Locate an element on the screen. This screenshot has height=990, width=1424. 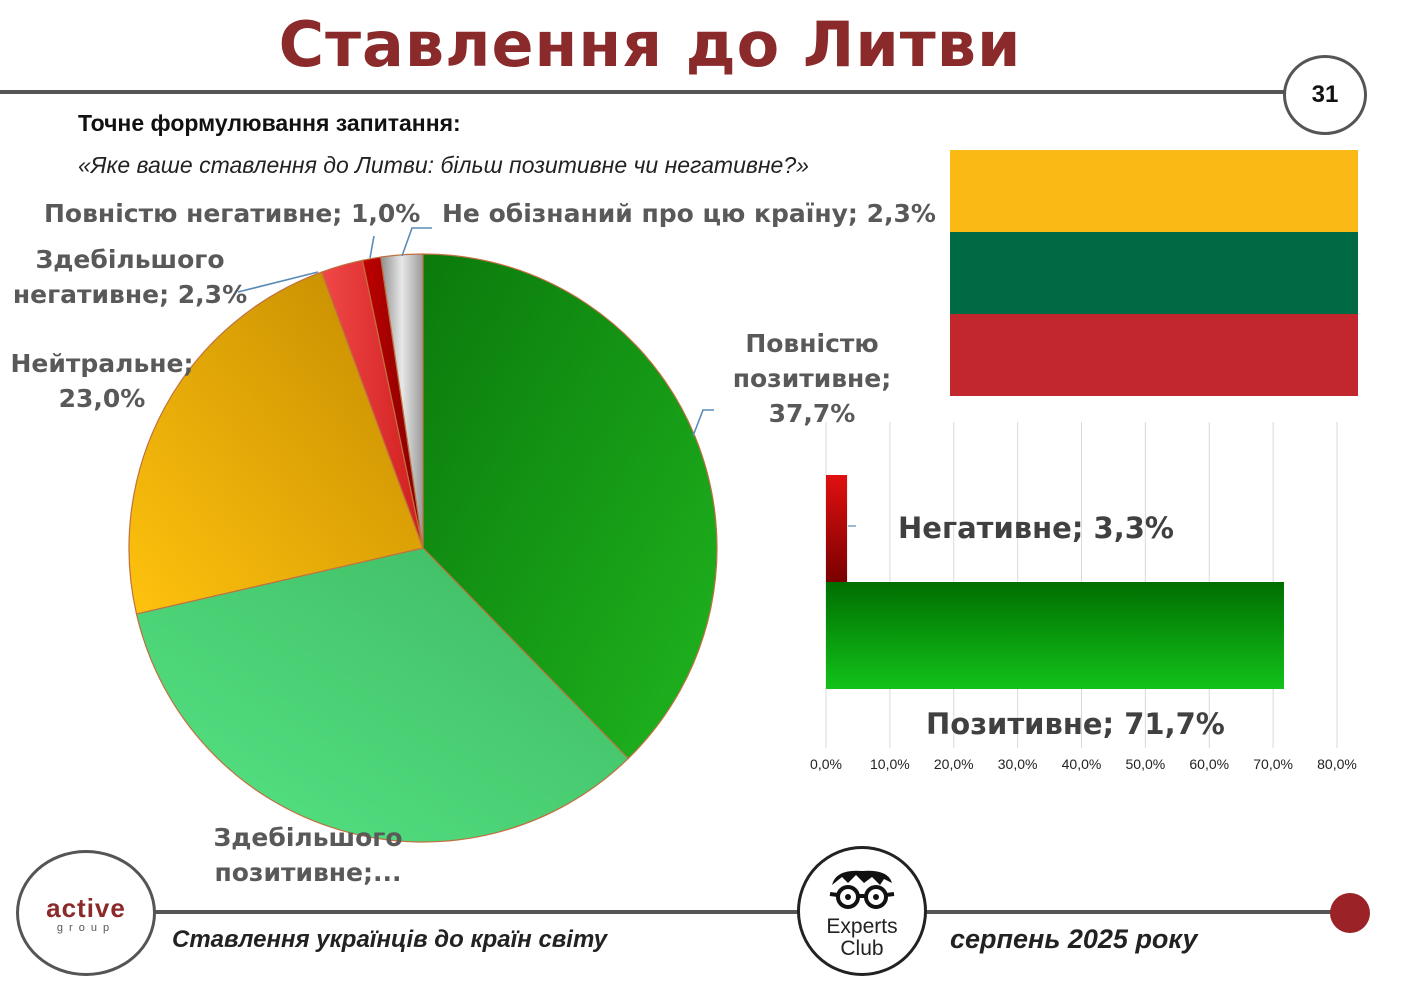
experts-logo-line2: Club is located at coordinates (862, 948).